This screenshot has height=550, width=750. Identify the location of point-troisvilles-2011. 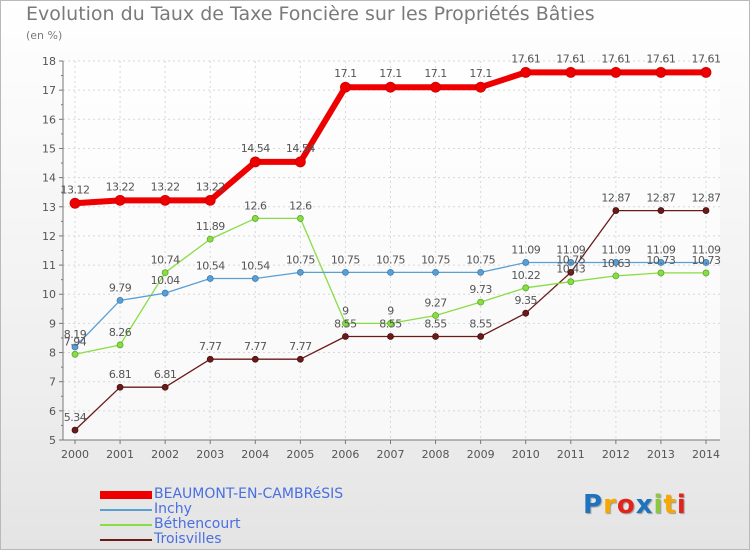
(571, 272).